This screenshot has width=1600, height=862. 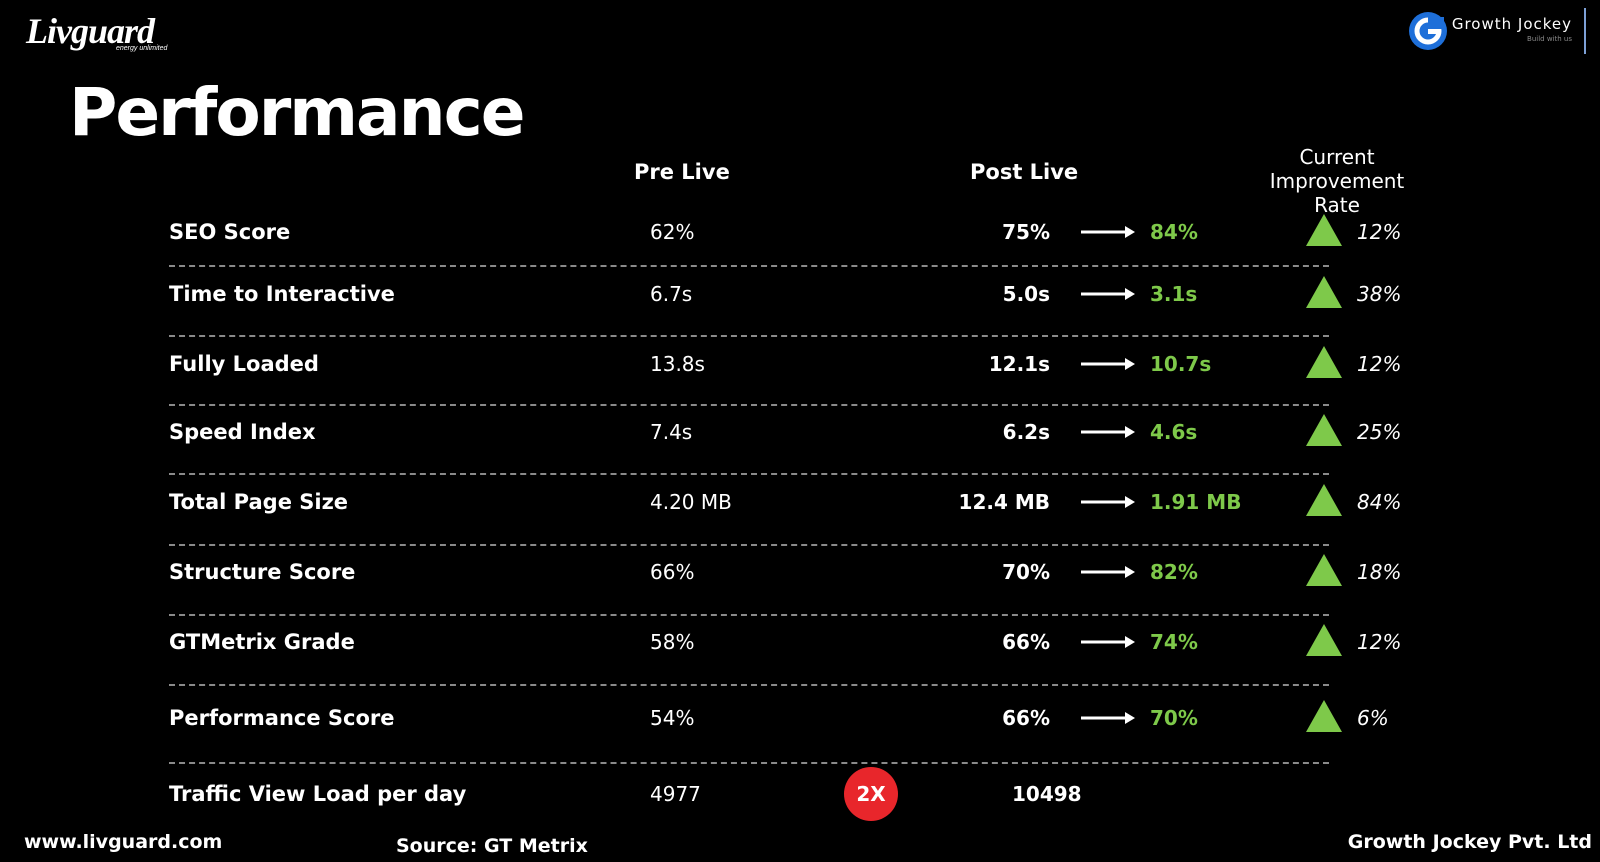 I want to click on livguard-logo-tagline: energy unlimited, so click(x=142, y=48).